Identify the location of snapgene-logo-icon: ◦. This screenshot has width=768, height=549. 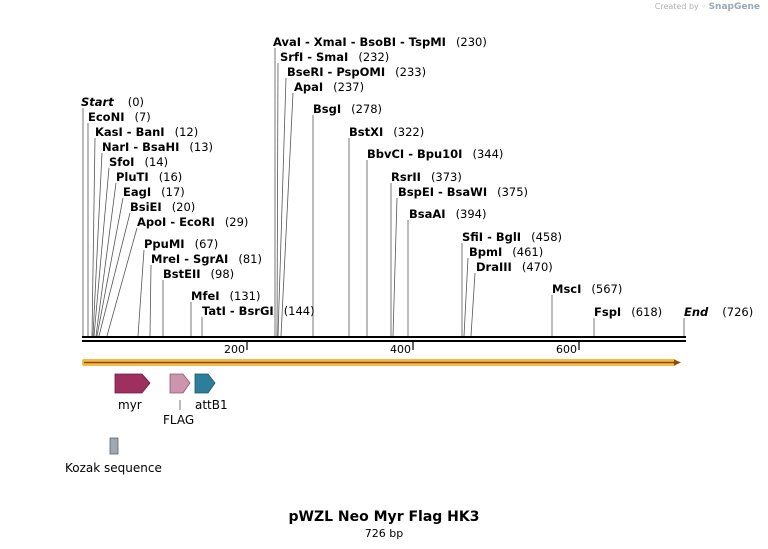
(704, 6).